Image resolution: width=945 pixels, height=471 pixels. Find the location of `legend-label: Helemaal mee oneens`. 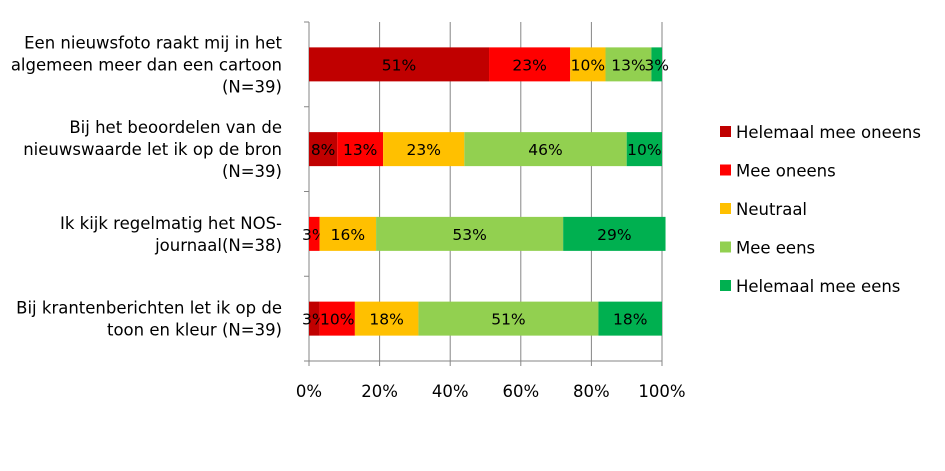

legend-label: Helemaal mee oneens is located at coordinates (828, 132).